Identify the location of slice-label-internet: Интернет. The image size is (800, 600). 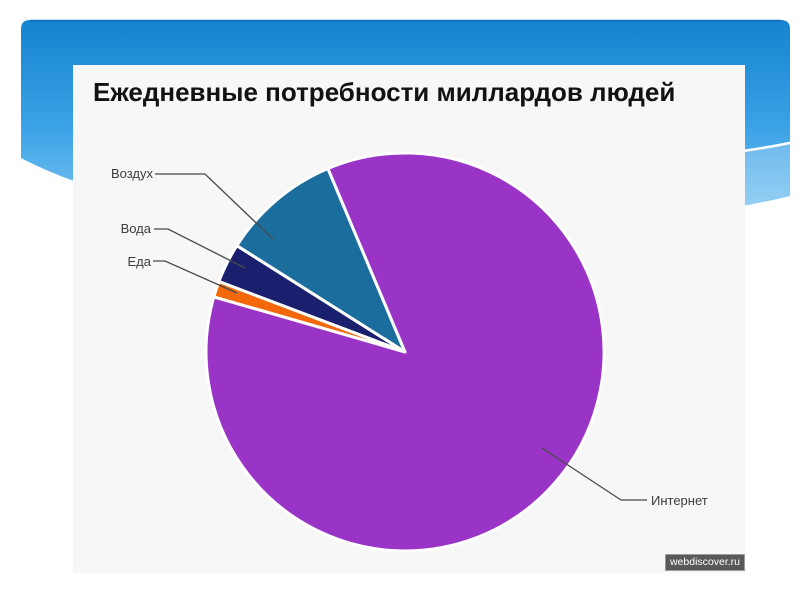
(679, 500).